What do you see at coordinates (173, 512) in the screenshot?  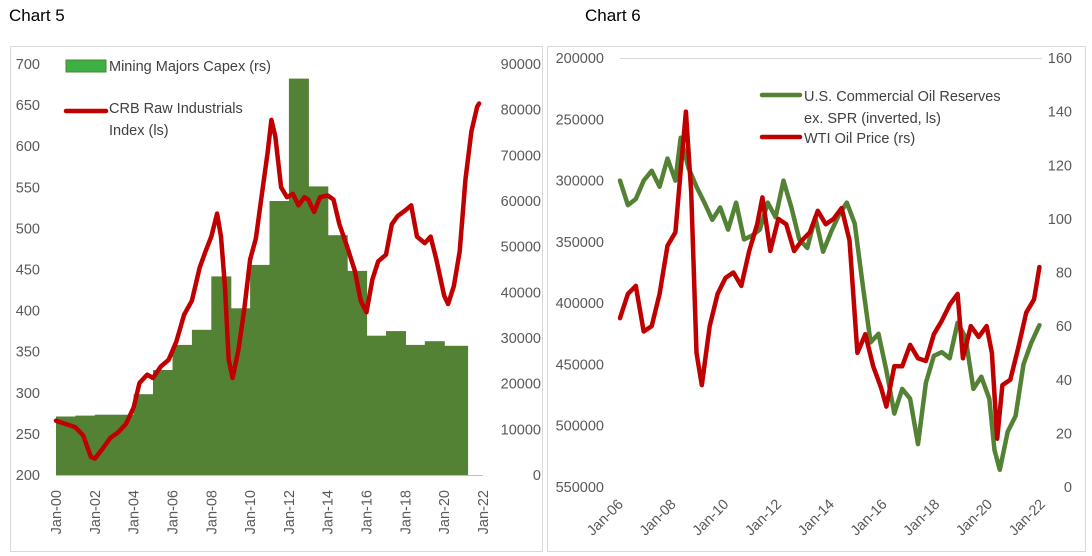 I see `chart5-x-tick-3: Jan-06` at bounding box center [173, 512].